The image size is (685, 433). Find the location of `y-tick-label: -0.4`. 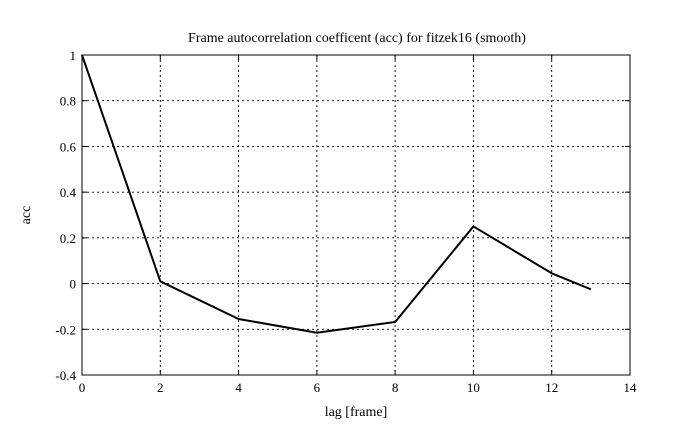

y-tick-label: -0.4 is located at coordinates (65, 375).